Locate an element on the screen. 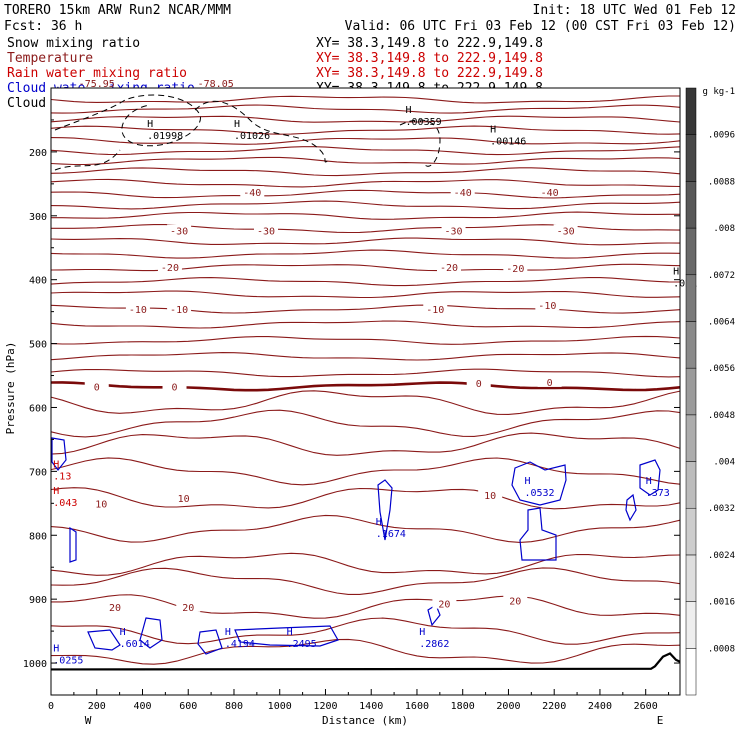 This screenshot has width=740, height=740. x-tick-label: 1400 is located at coordinates (371, 706).